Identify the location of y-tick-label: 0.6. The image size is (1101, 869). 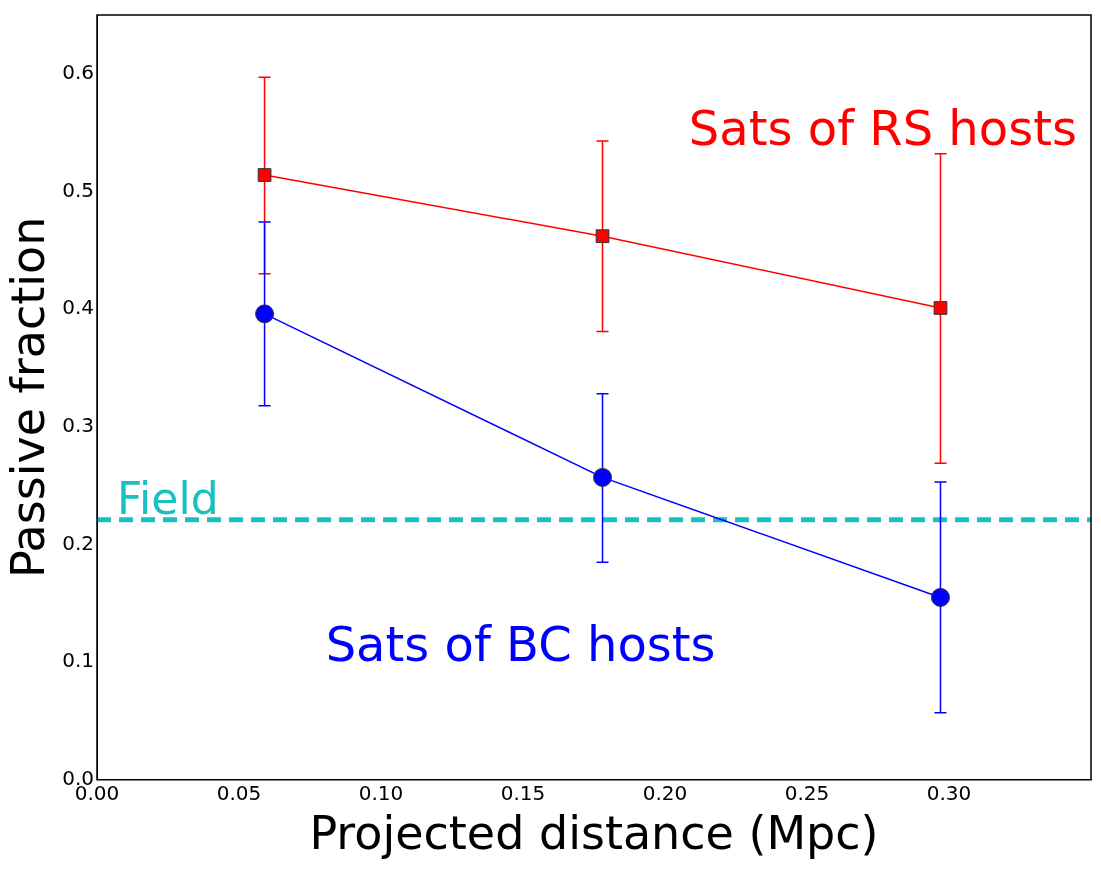
(78, 72).